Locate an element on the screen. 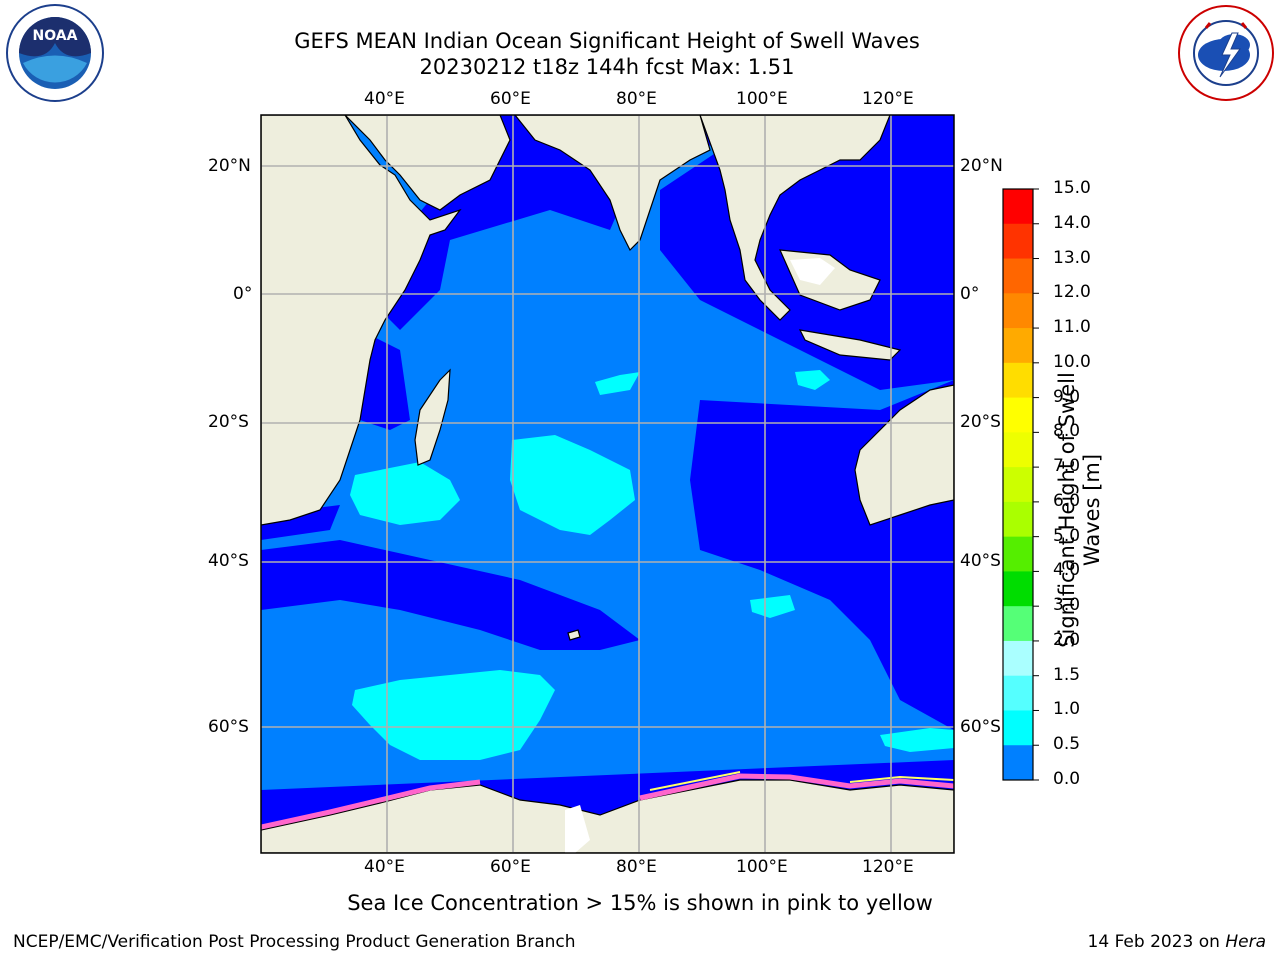 This screenshot has height=960, width=1280. colorbar-tick-label: 1.0 is located at coordinates (1067, 709).